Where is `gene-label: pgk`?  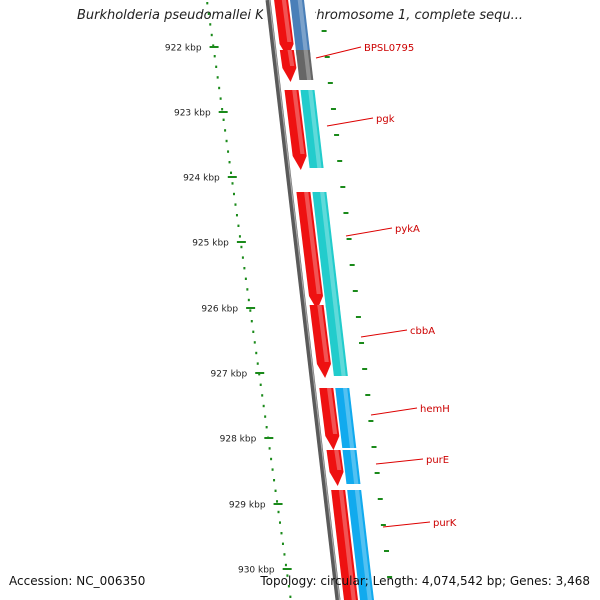
gene-label: pgk is located at coordinates (385, 119).